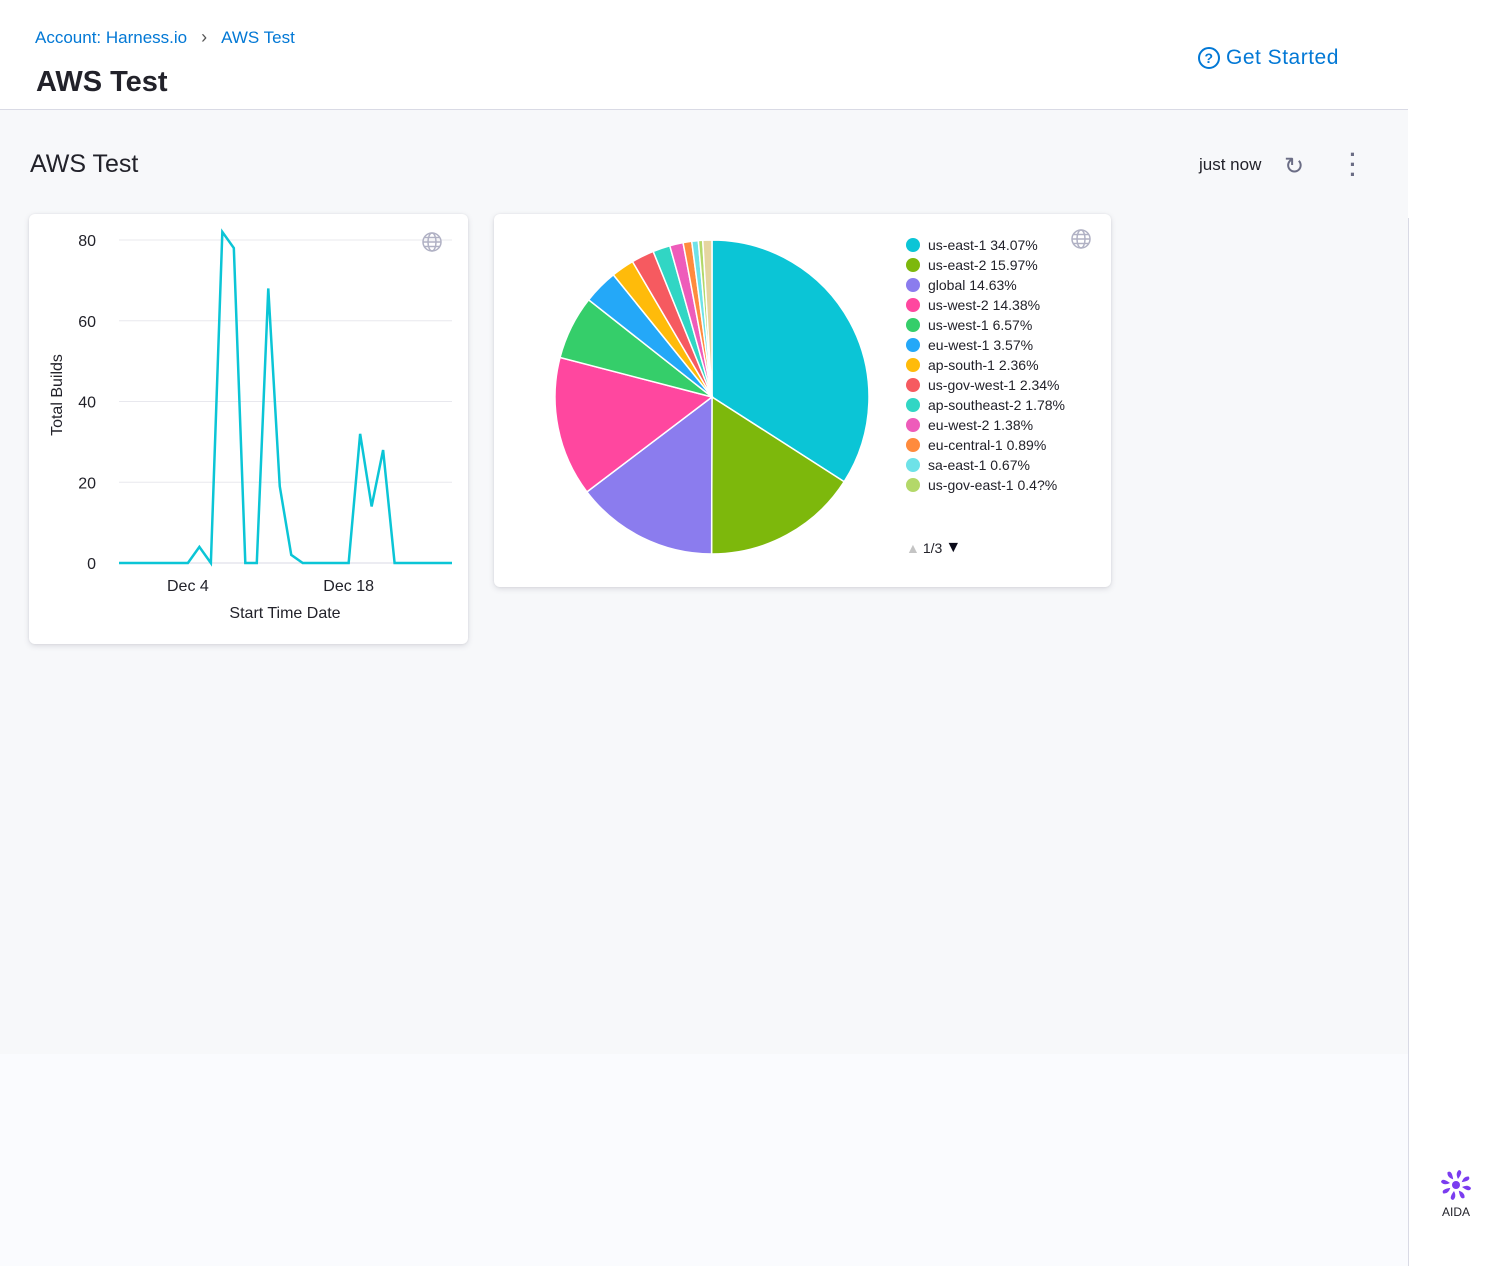 The width and height of the screenshot is (1496, 1266). I want to click on x-tick-label: Dec 18, so click(348, 586).